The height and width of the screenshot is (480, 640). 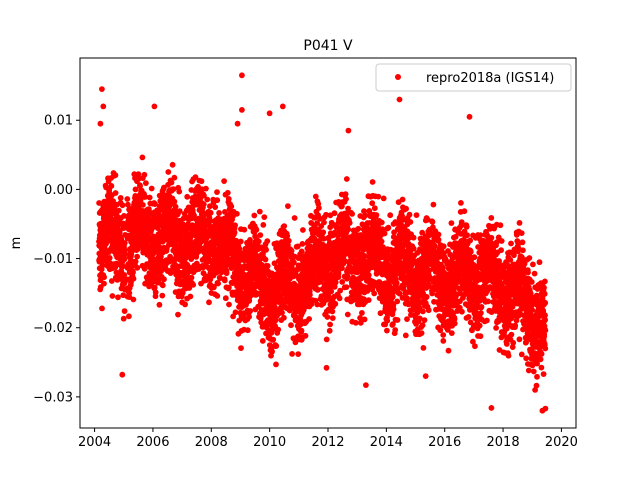 I want to click on chart-title: P041 V, so click(x=328, y=46).